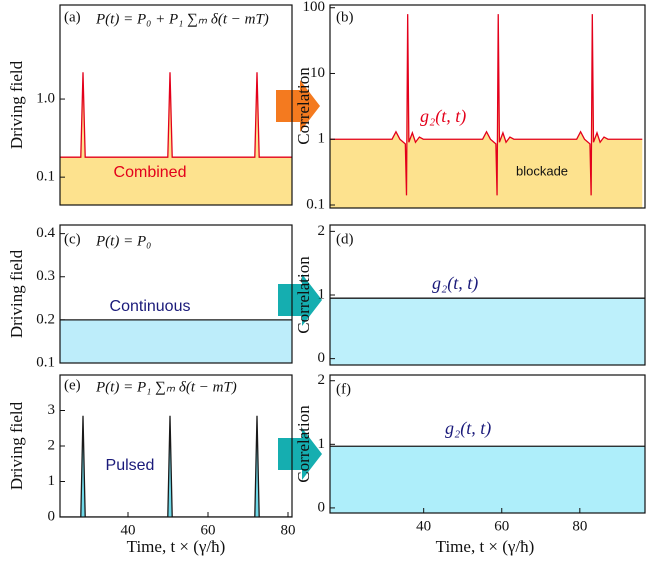 The image size is (647, 562). What do you see at coordinates (150, 306) in the screenshot?
I see `annotation: Continuous` at bounding box center [150, 306].